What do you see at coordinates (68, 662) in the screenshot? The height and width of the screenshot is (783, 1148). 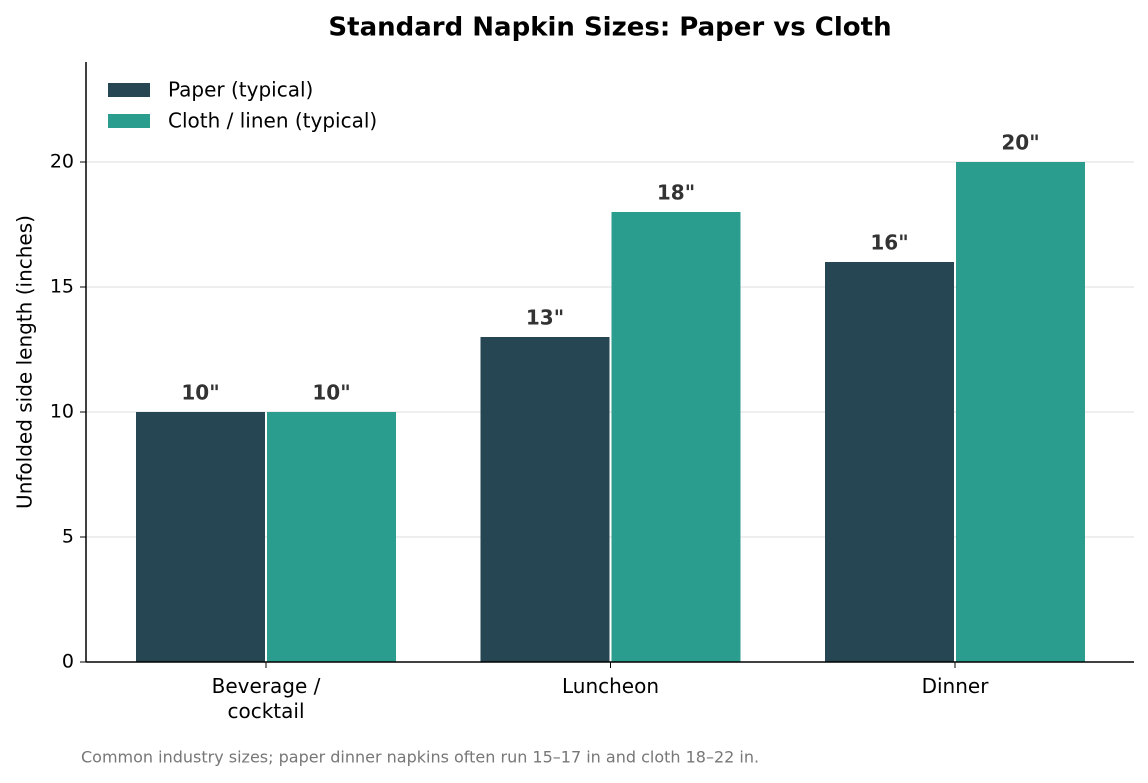 I see `y-tick-label: 0` at bounding box center [68, 662].